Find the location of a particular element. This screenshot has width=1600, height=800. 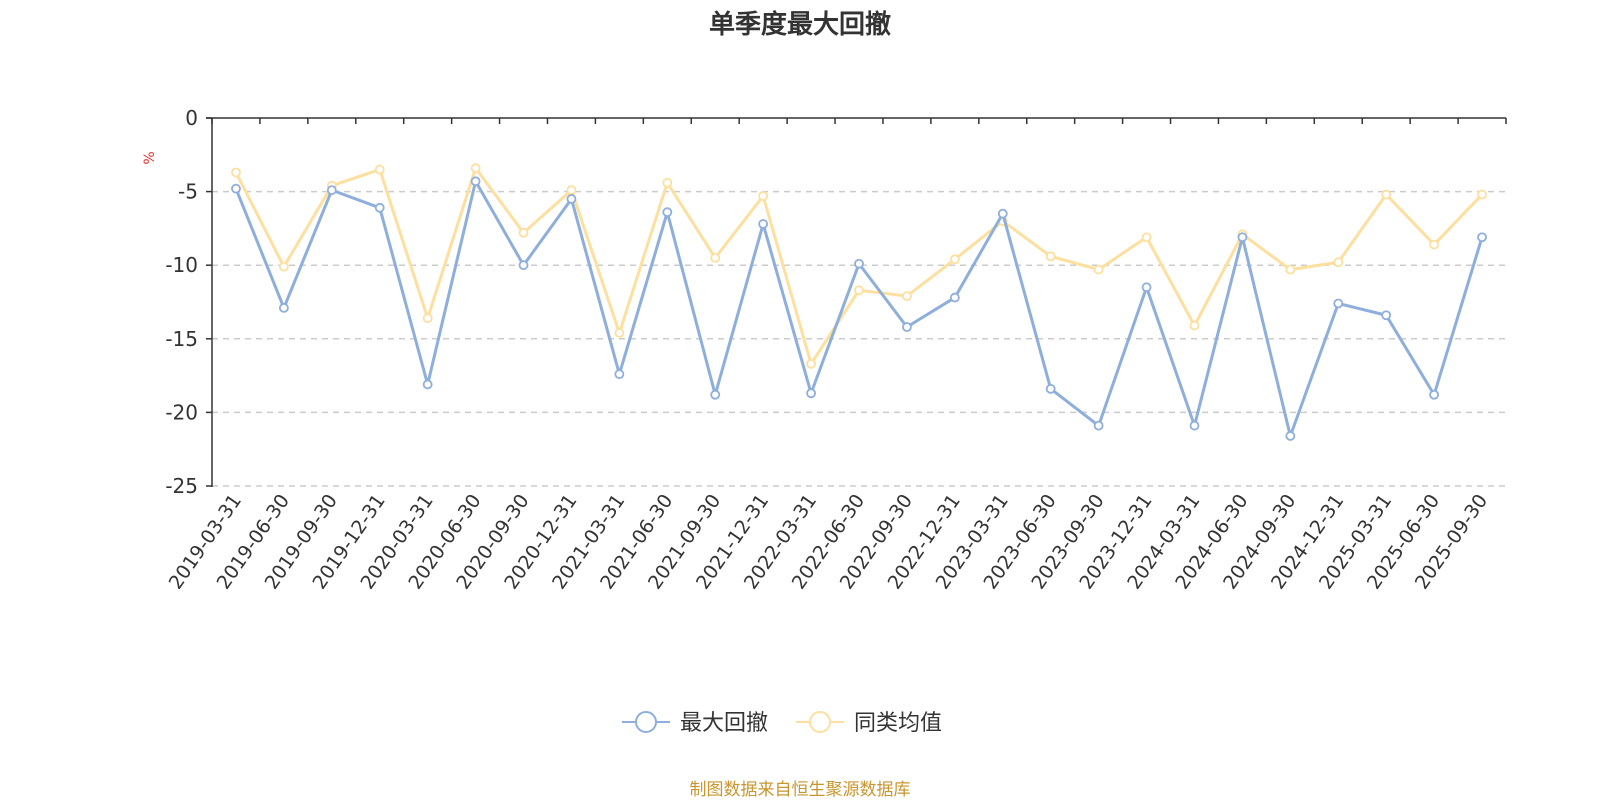

y-axis-unit: % is located at coordinates (150, 157).